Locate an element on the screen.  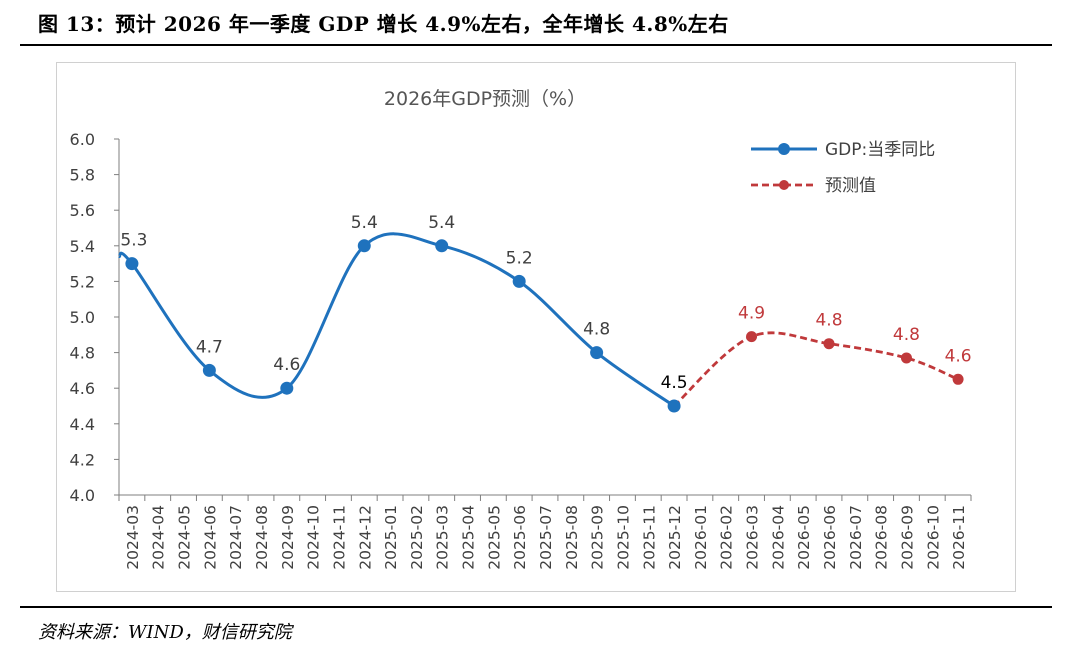
x-tick-label: 2026-03 is located at coordinates (753, 537).